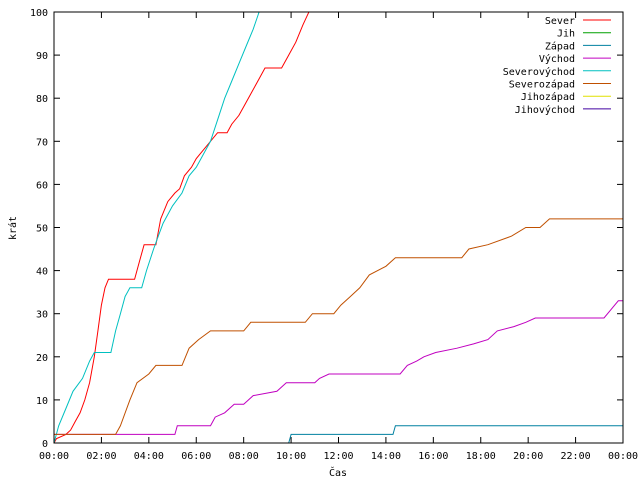  I want to click on y-tick-label: 80, so click(42, 99).